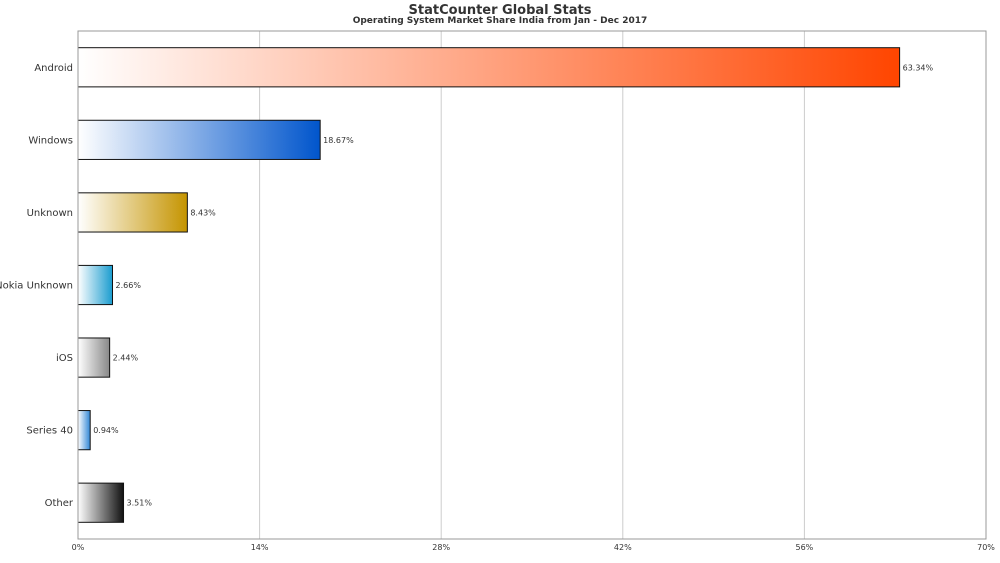 Image resolution: width=1000 pixels, height=563 pixels. I want to click on category-label: iOS, so click(64, 358).